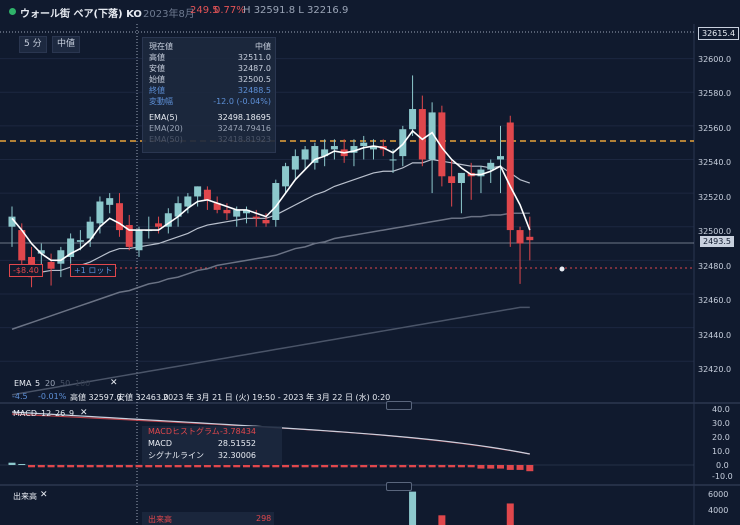  I want to click on tooltip-ema-value: 32418.81923, so click(244, 139).